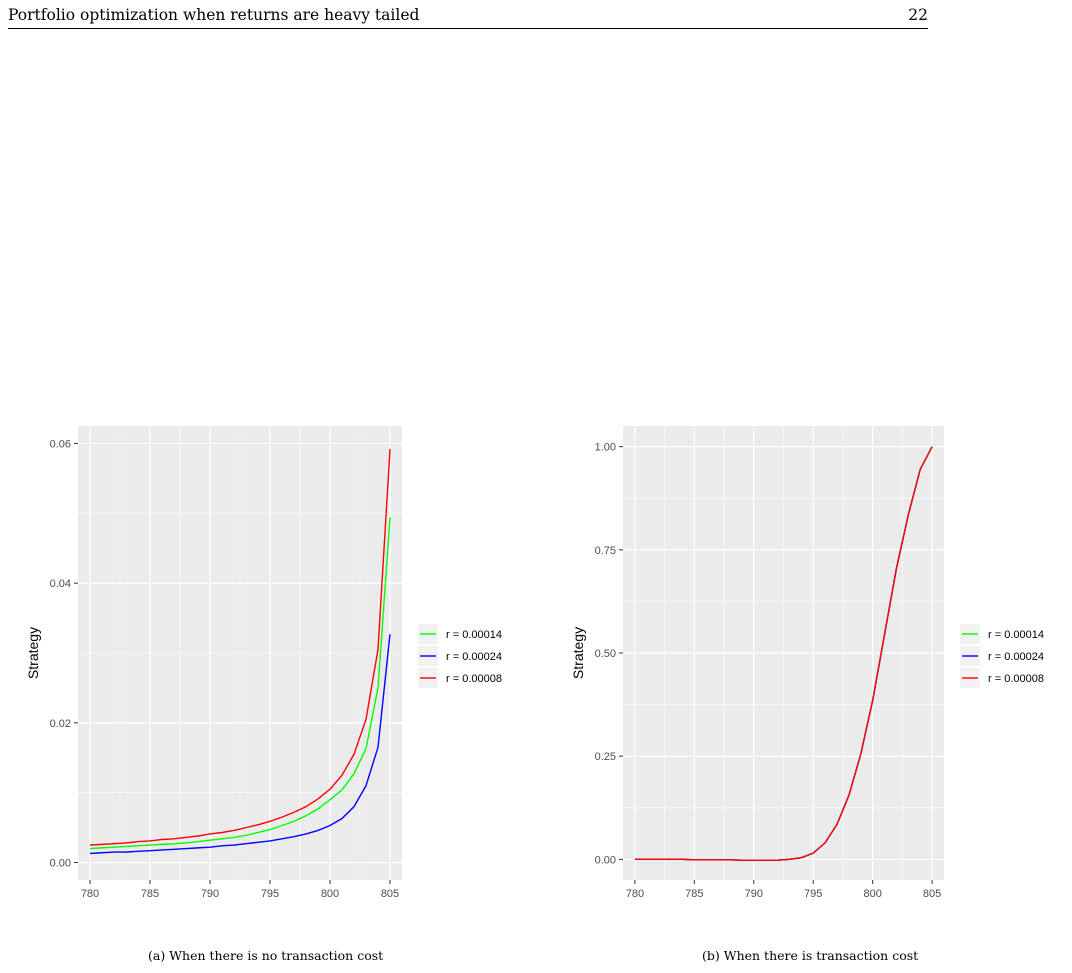 The height and width of the screenshot is (973, 1072). What do you see at coordinates (60, 444) in the screenshot?
I see `y-tick-label: 0.06` at bounding box center [60, 444].